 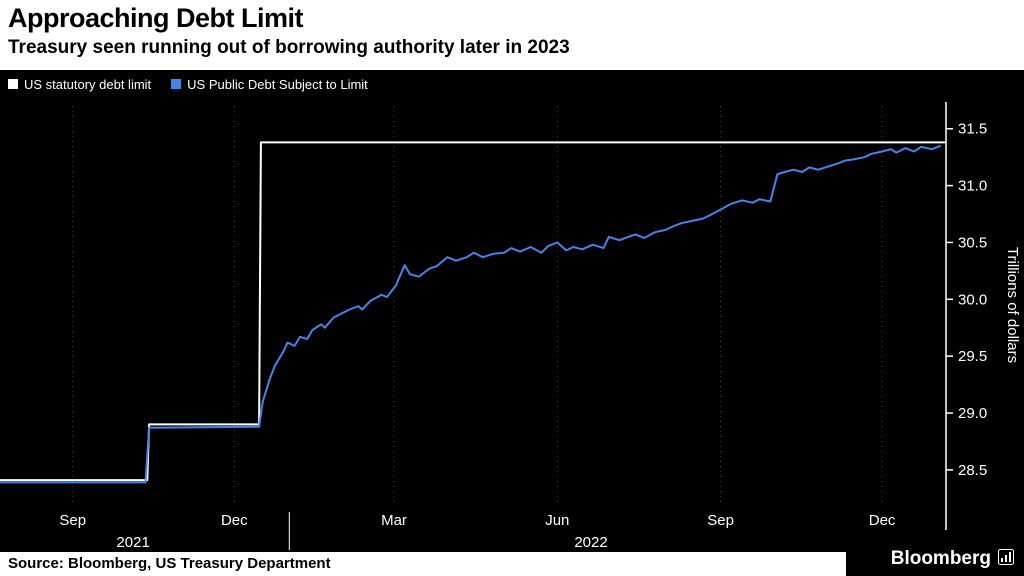 I want to click on bloomberg-mark-icon, so click(x=1006, y=559).